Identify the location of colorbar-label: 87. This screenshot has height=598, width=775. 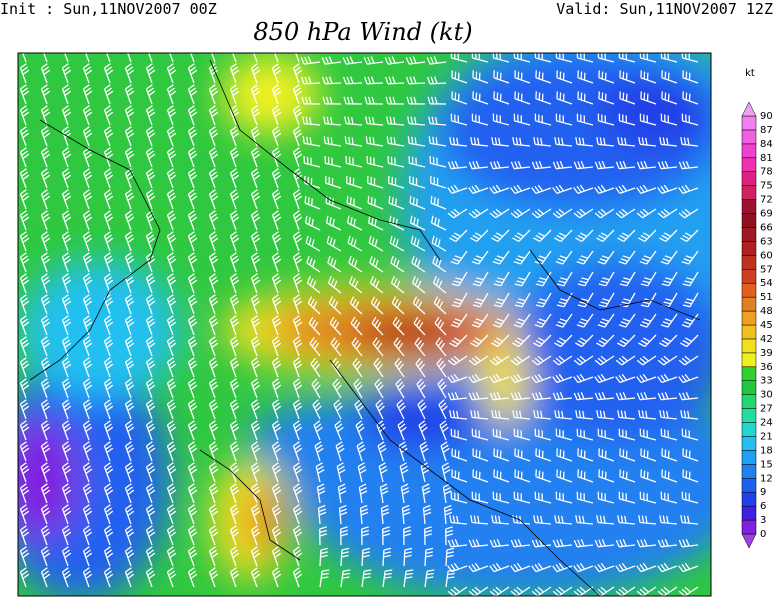
(766, 130).